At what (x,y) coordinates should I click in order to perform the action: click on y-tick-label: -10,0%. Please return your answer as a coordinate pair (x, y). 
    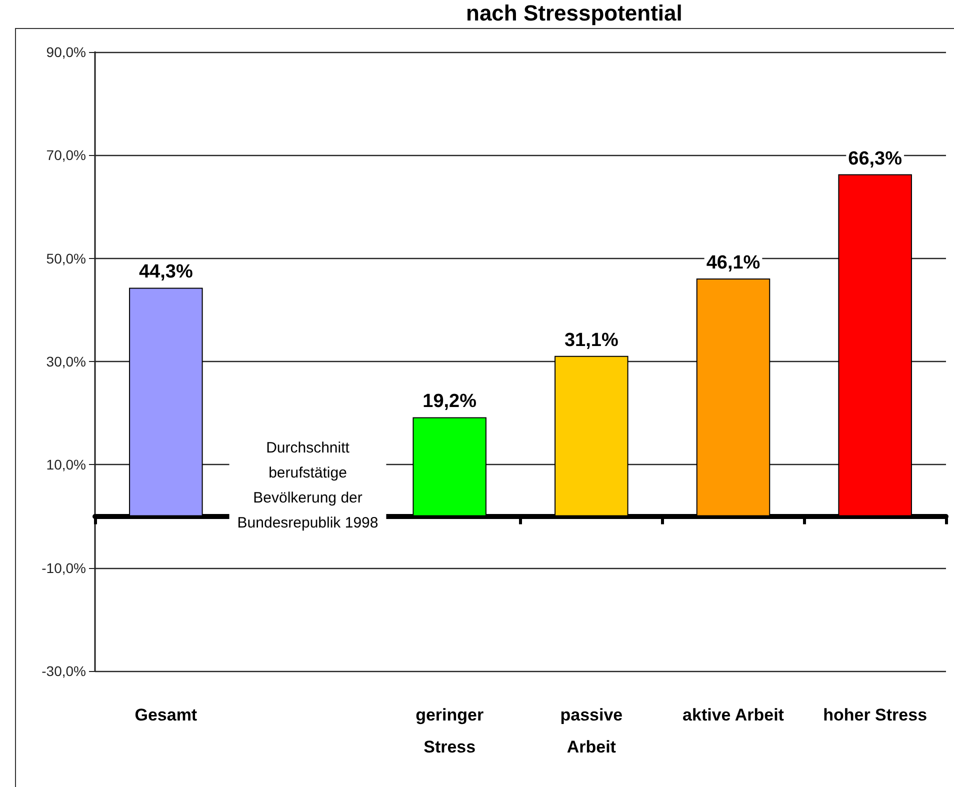
    Looking at the image, I should click on (64, 568).